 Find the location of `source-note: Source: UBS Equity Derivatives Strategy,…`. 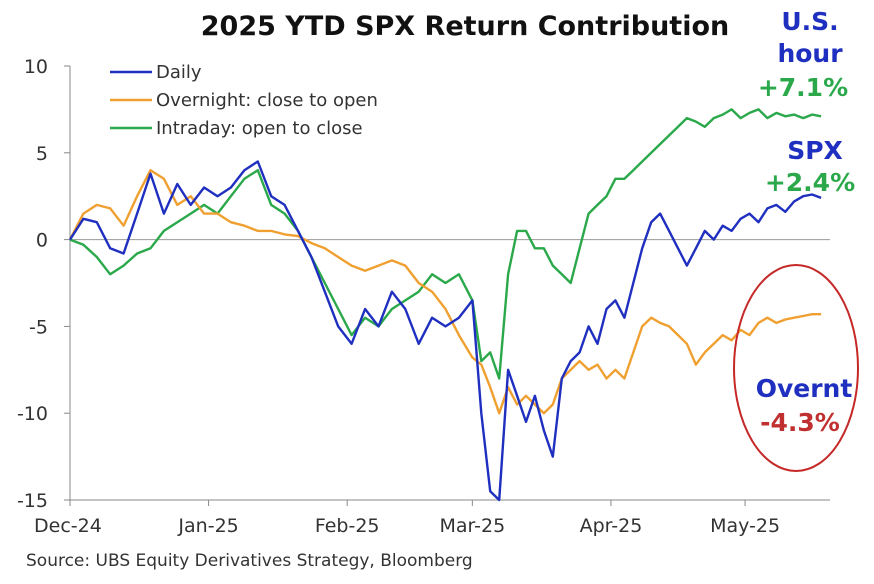

source-note: Source: UBS Equity Derivatives Strategy,… is located at coordinates (249, 561).